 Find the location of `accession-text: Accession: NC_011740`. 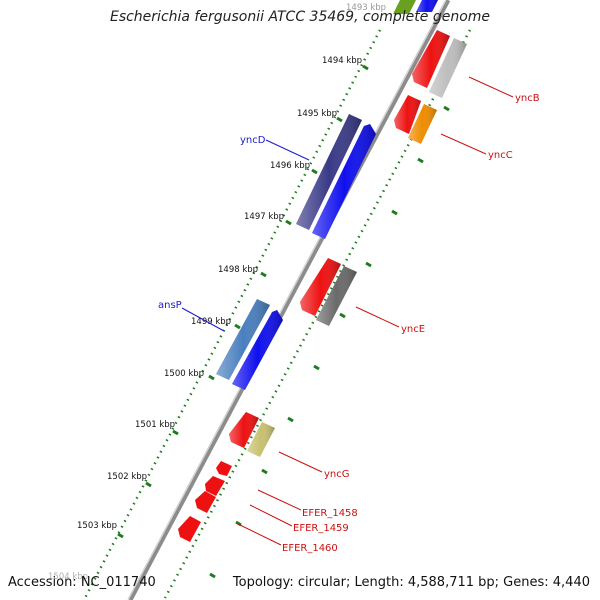

accession-text: Accession: NC_011740 is located at coordinates (82, 582).